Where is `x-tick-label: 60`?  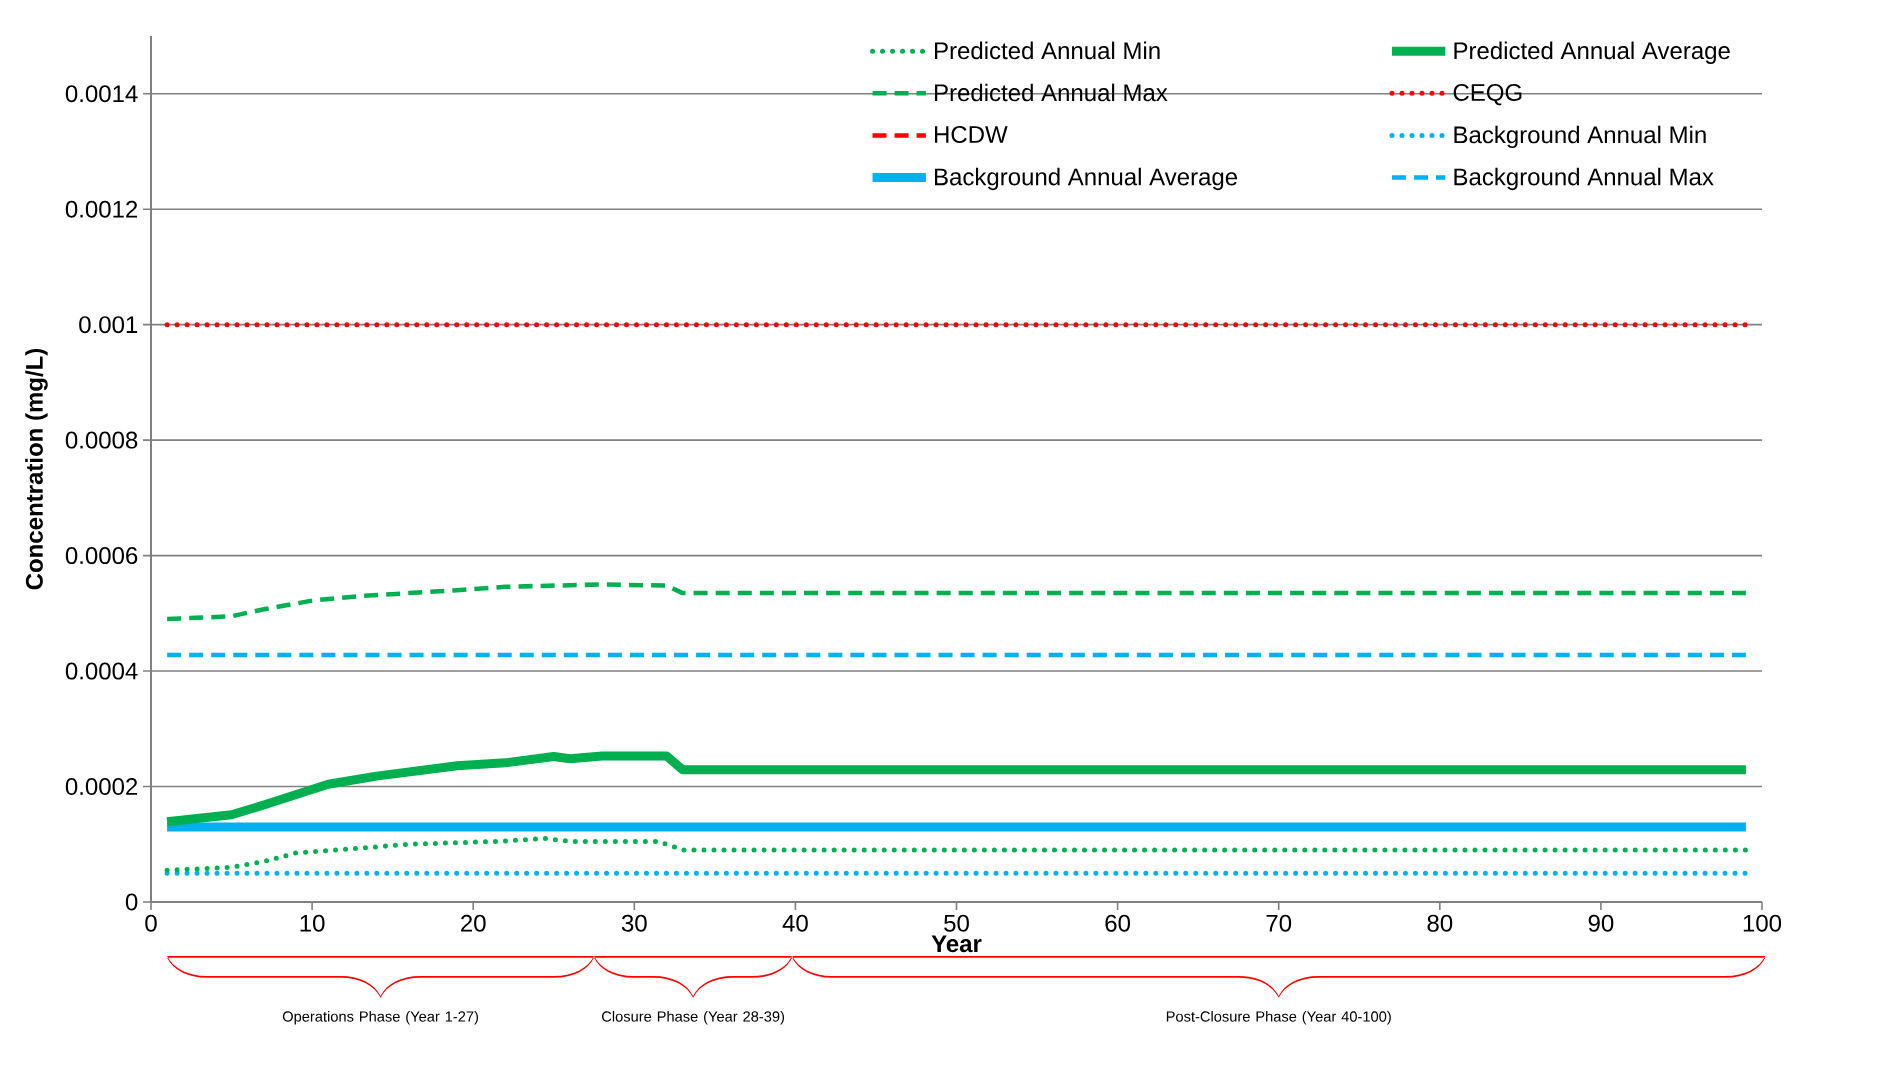 x-tick-label: 60 is located at coordinates (1118, 923).